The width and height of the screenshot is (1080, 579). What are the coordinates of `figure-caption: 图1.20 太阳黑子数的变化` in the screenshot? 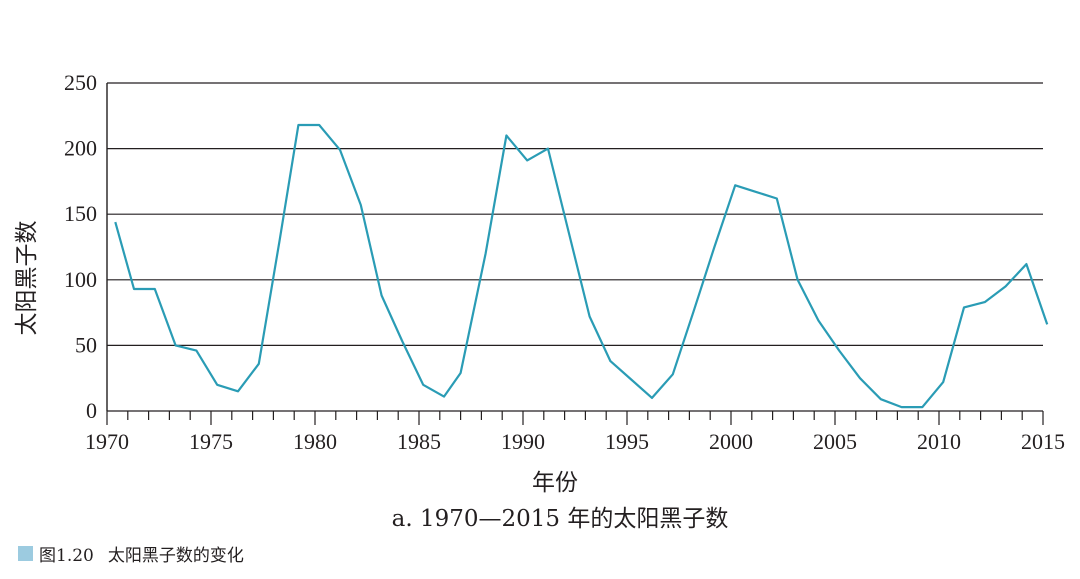 It's located at (131, 553).